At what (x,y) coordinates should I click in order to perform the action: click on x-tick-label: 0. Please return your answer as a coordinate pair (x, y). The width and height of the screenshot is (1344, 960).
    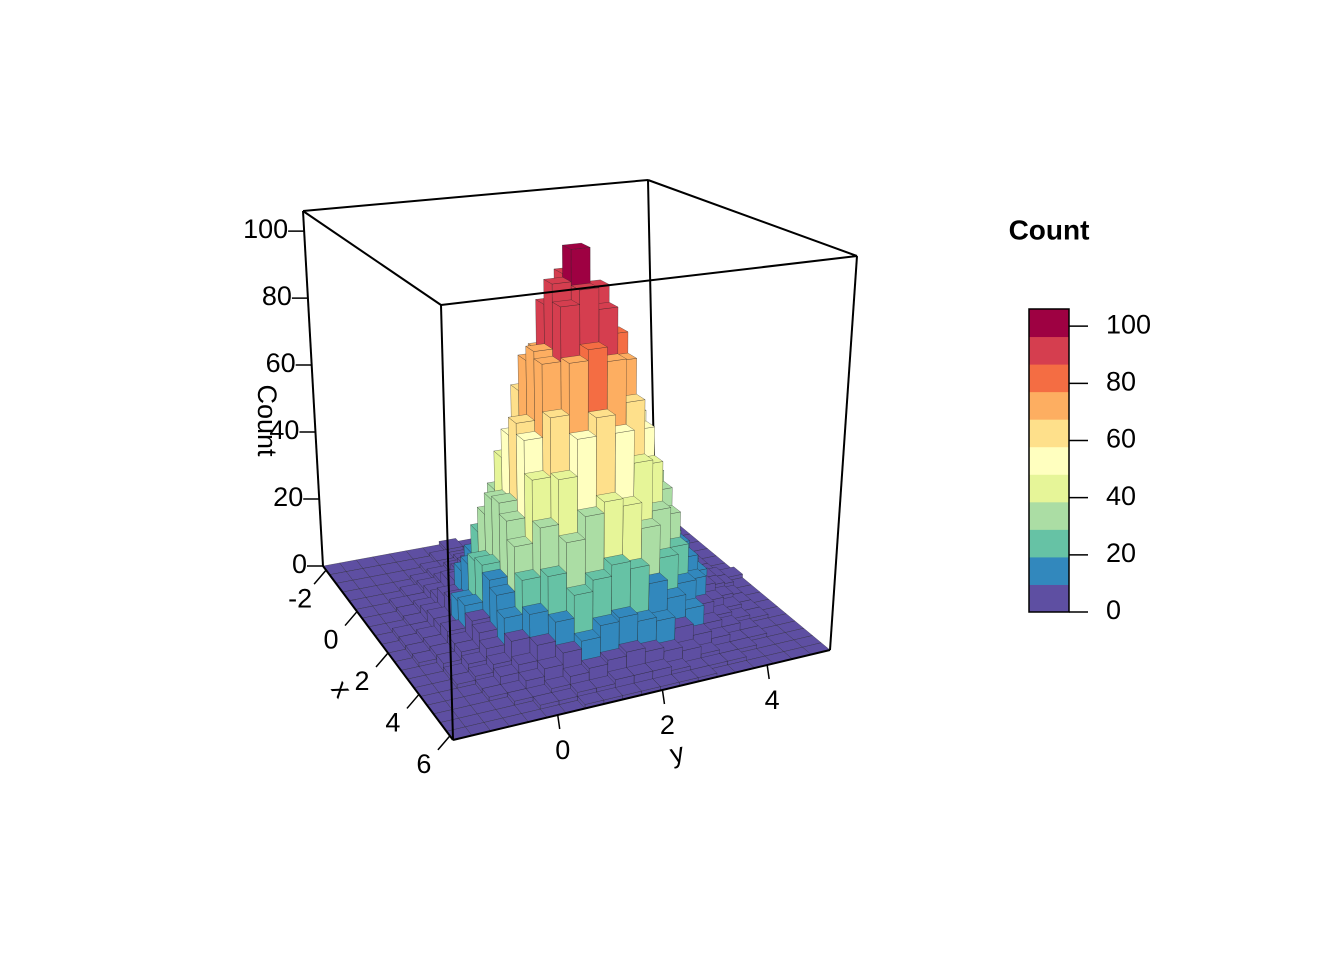
    Looking at the image, I should click on (331, 640).